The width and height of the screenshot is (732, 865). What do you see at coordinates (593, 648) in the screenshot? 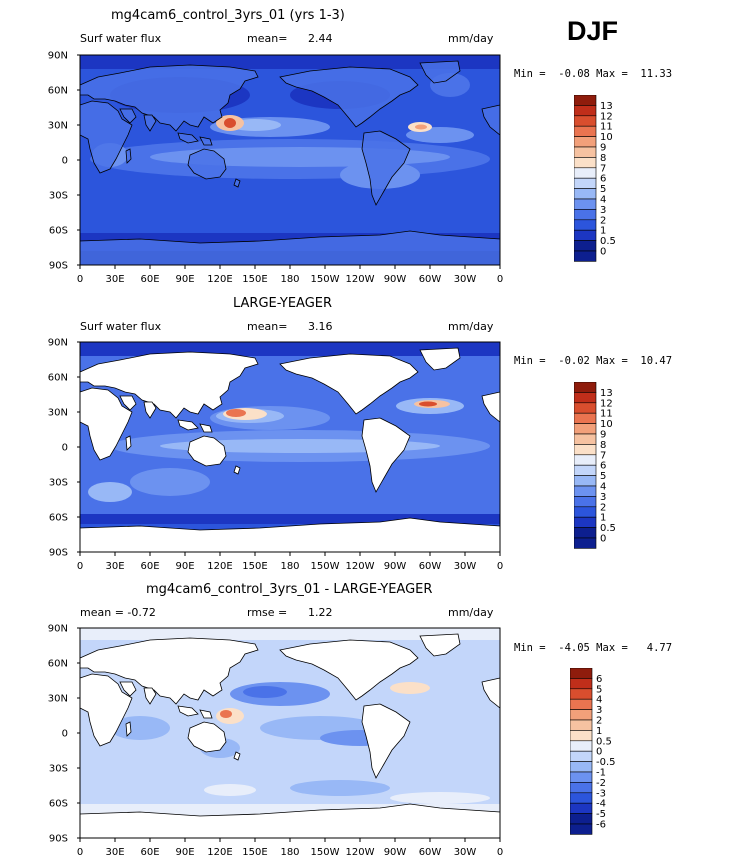
I see `panel-3-min-max: Min = -4.05 Max = 4.77` at bounding box center [593, 648].